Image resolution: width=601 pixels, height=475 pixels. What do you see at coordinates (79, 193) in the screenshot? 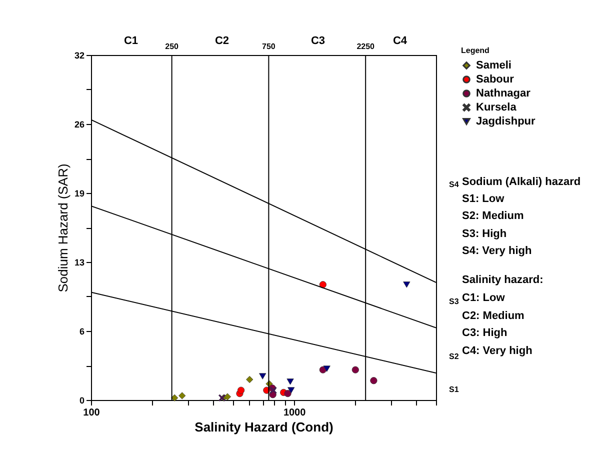
I see `y-tick-label: 19` at bounding box center [79, 193].